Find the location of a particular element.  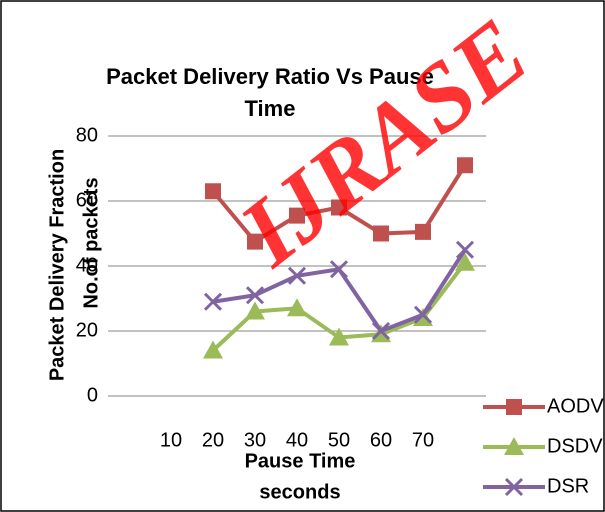

x-tick-label: 60 is located at coordinates (381, 440).